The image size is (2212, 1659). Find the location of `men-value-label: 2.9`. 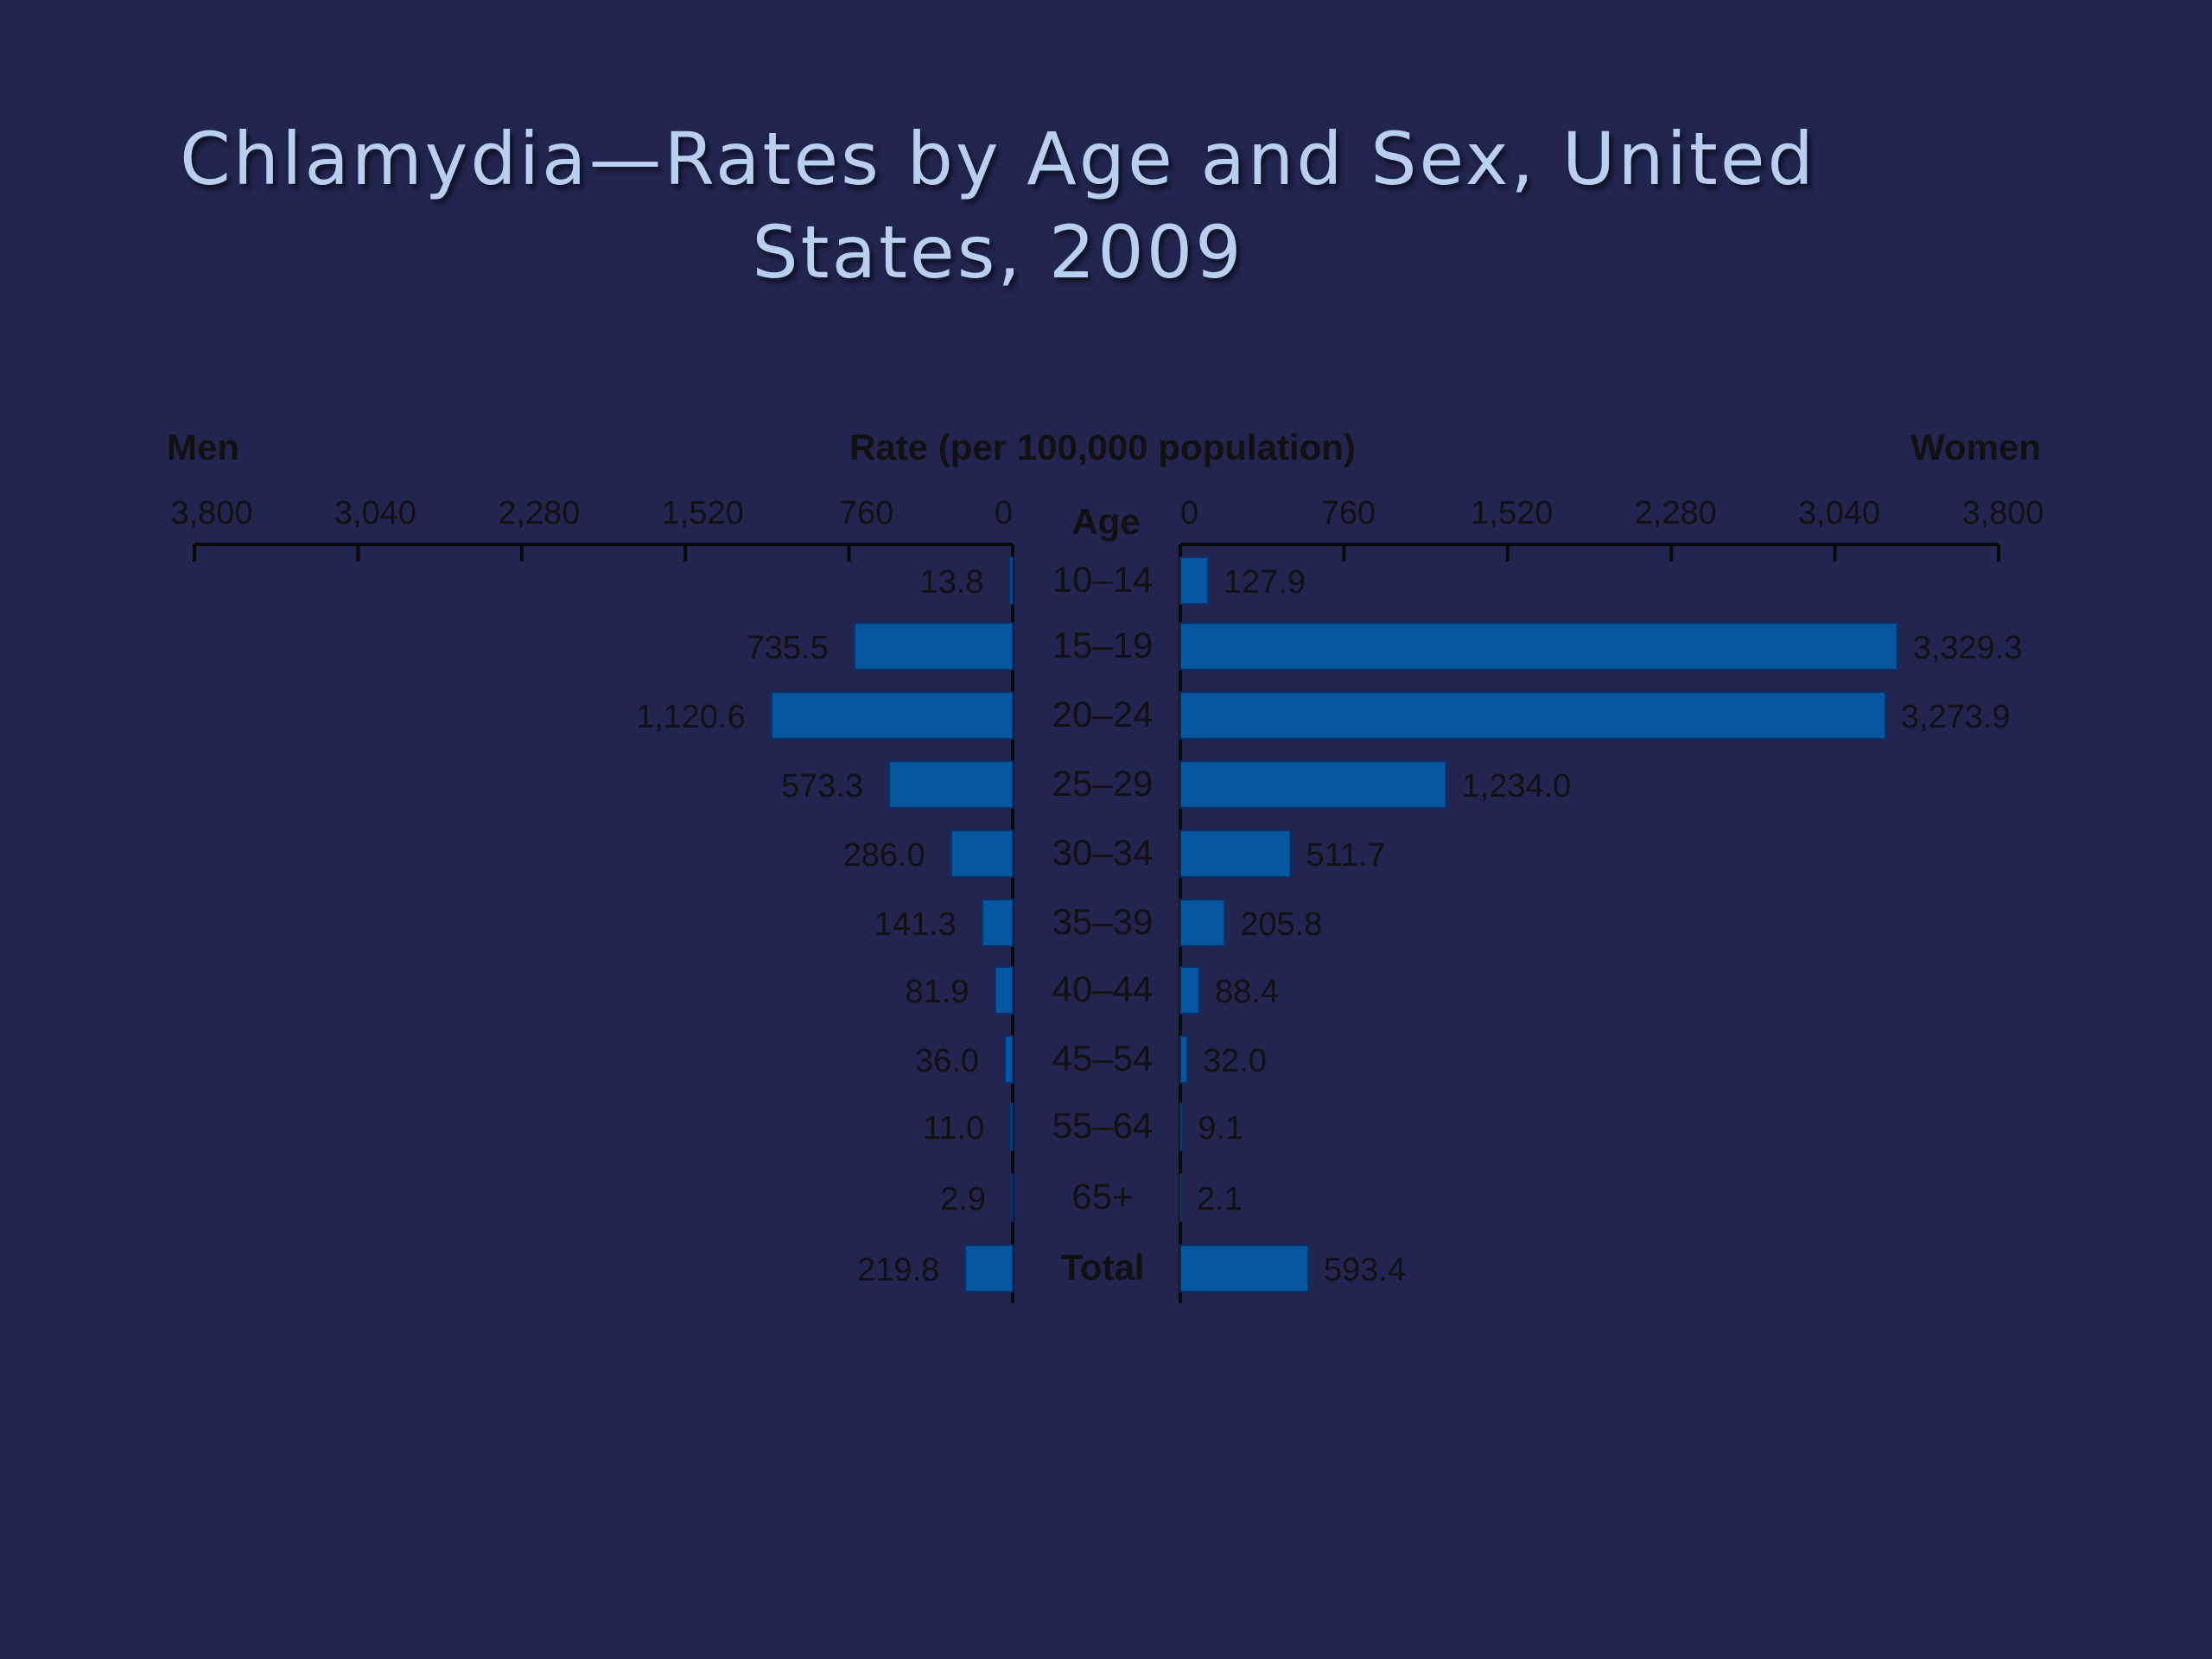

men-value-label: 2.9 is located at coordinates (963, 1199).